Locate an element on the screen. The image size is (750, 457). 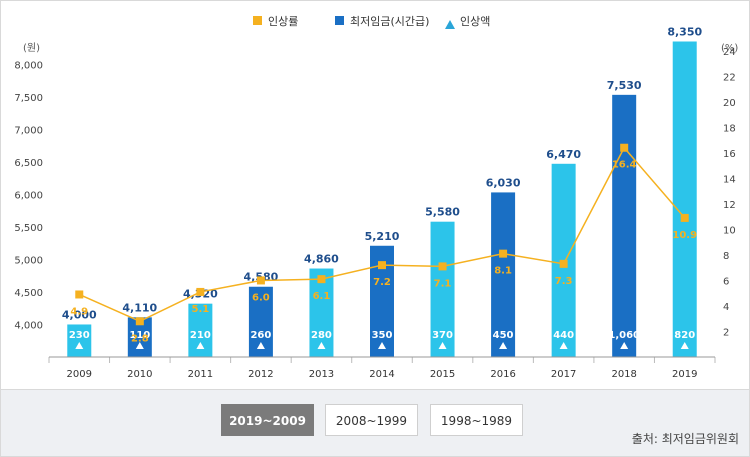
period-button-2008-1999: 2008~1999 is located at coordinates (371, 420).